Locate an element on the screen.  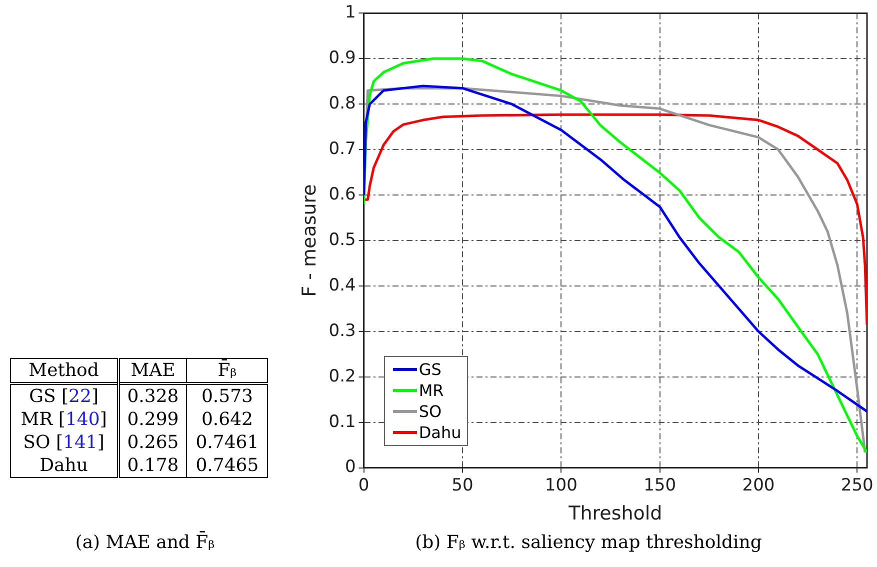
data-label: 0.7461 is located at coordinates (227, 442).